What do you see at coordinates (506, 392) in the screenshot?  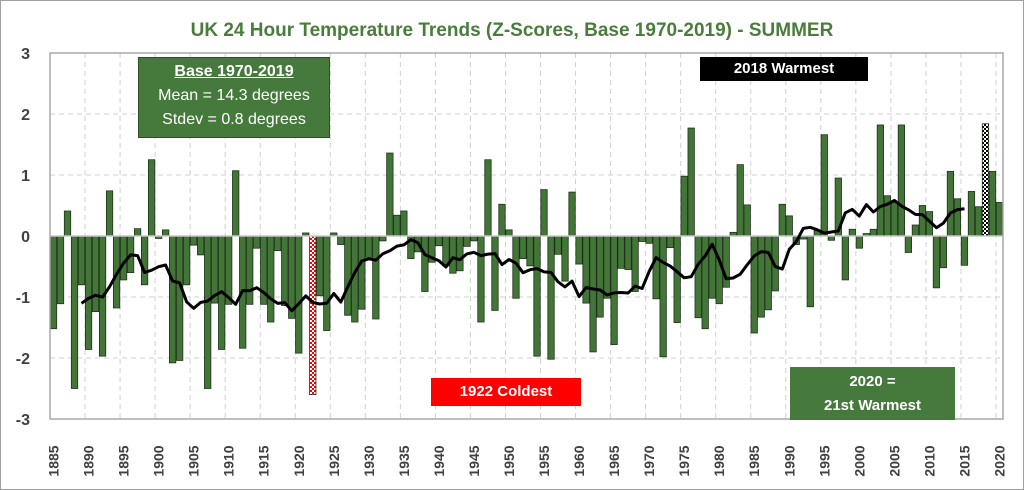 I see `coldest-annotation: 1922 Coldest` at bounding box center [506, 392].